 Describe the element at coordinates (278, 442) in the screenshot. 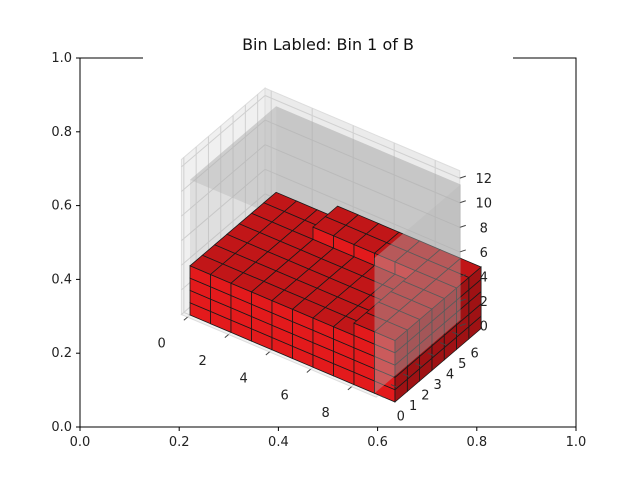

I see `outer-x-tick-label: 0.4` at that location.